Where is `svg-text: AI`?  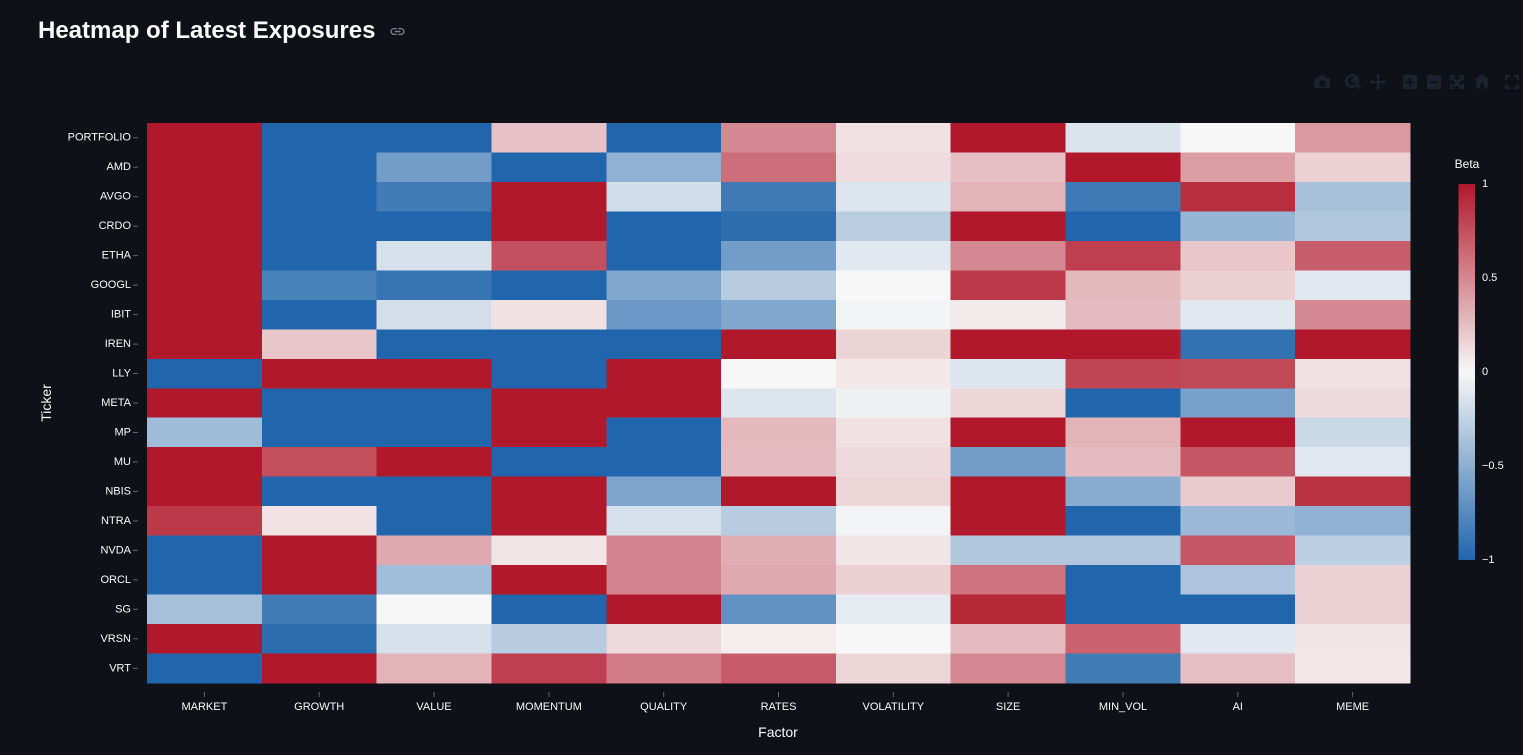
svg-text: AI is located at coordinates (1238, 707).